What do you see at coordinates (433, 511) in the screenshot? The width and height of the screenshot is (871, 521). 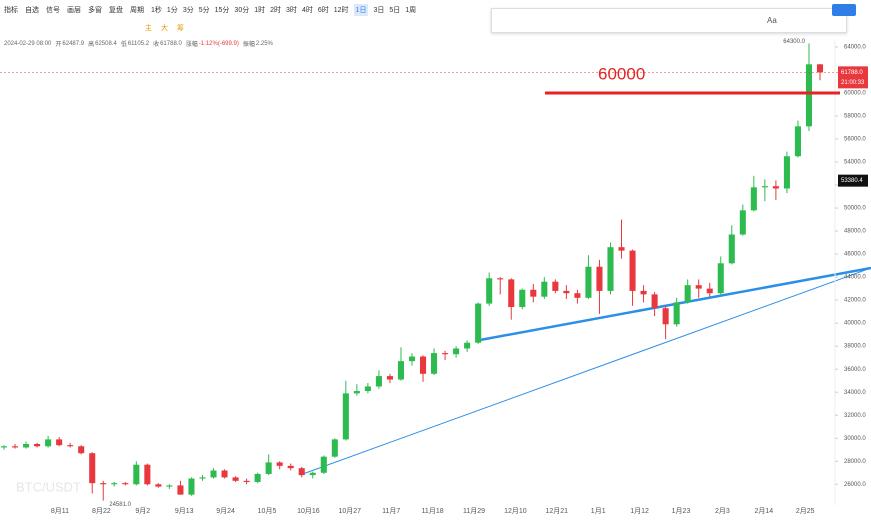 I see `x-tick-label: 11月18` at bounding box center [433, 511].